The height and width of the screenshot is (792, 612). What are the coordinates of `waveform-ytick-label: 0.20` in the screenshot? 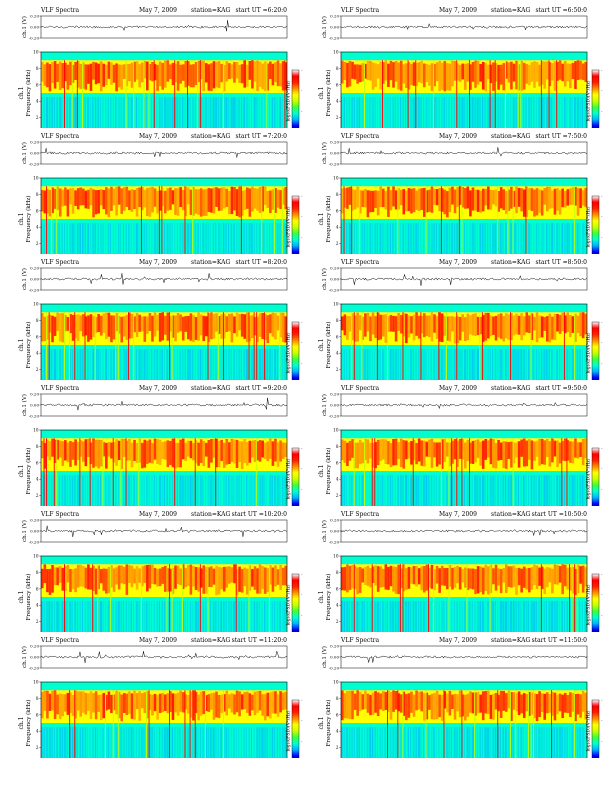 It's located at (334, 142).